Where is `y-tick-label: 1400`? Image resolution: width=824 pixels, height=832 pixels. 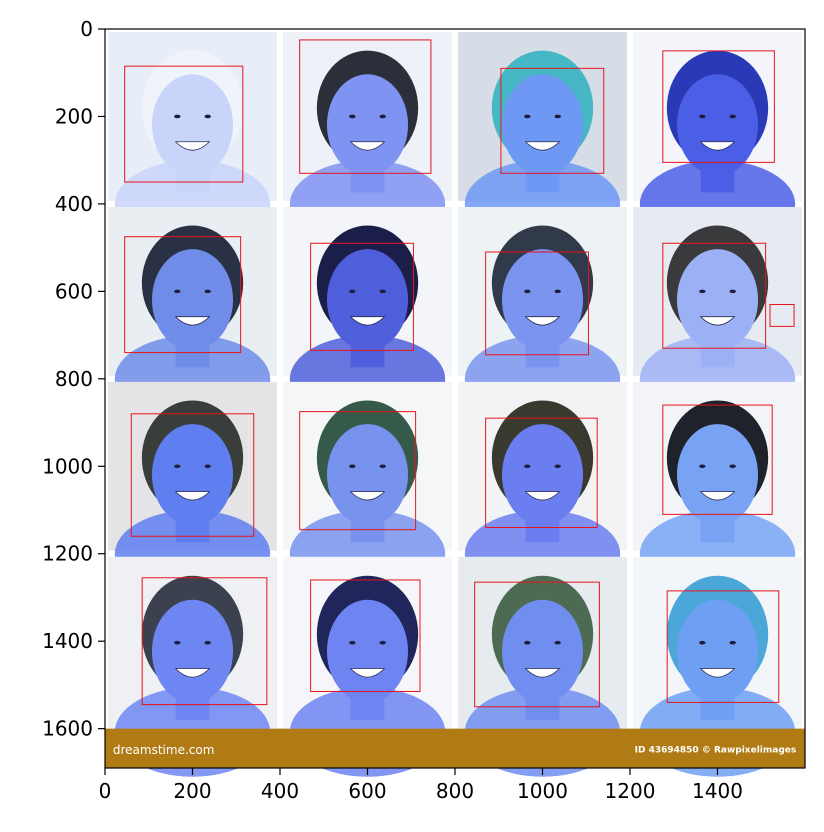 y-tick-label: 1400 is located at coordinates (67, 641).